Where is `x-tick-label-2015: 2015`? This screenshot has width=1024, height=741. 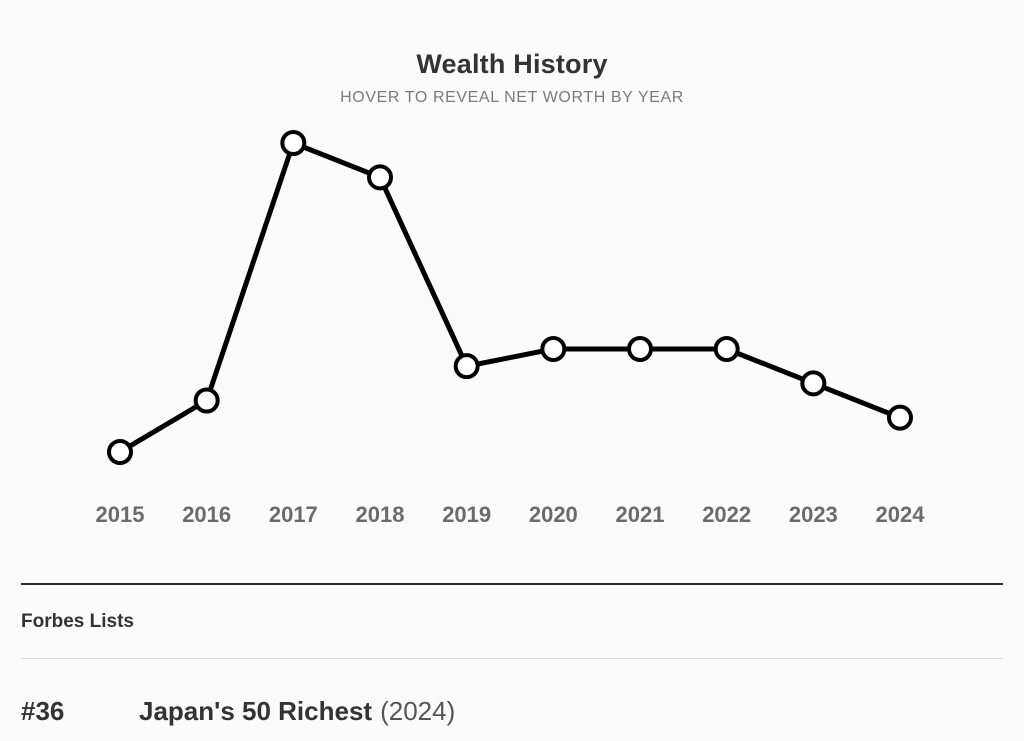
x-tick-label-2015: 2015 is located at coordinates (120, 514).